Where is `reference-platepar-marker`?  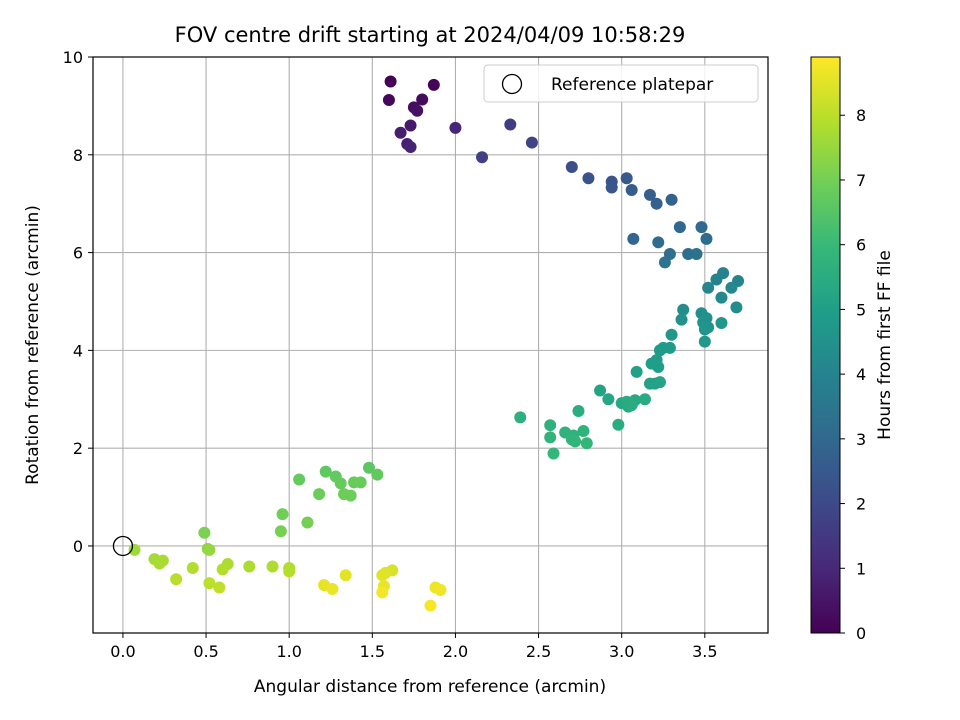 reference-platepar-marker is located at coordinates (123, 546).